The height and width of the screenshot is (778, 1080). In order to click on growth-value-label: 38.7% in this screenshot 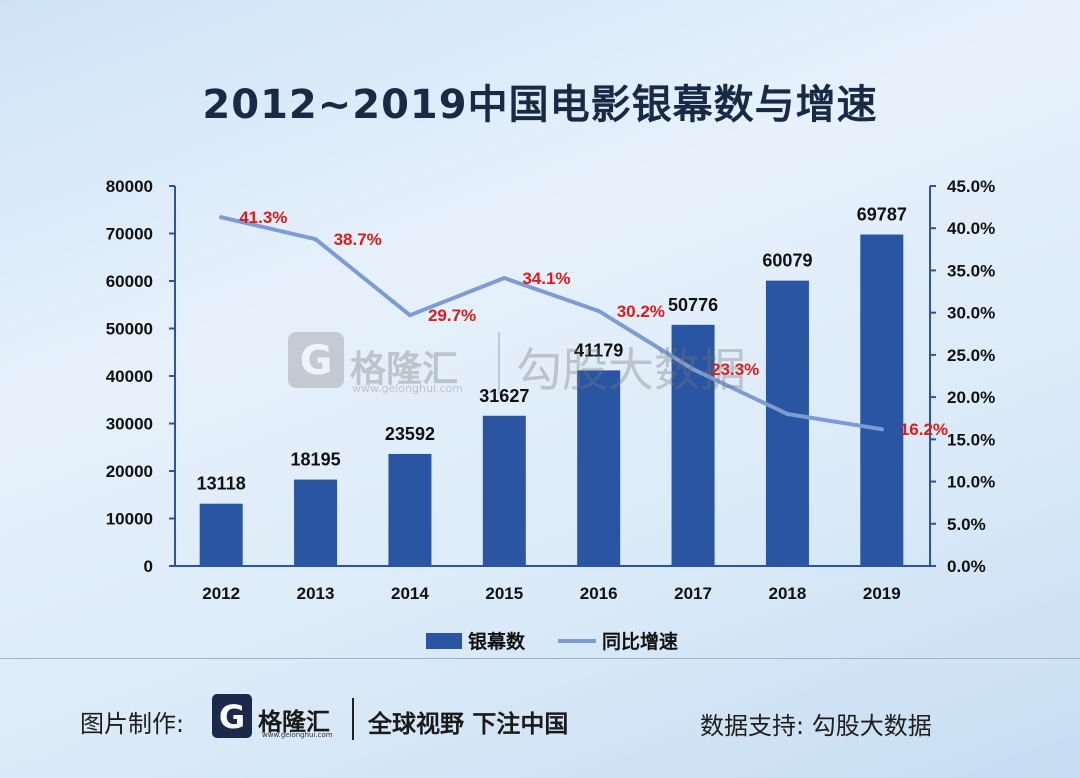, I will do `click(358, 239)`.